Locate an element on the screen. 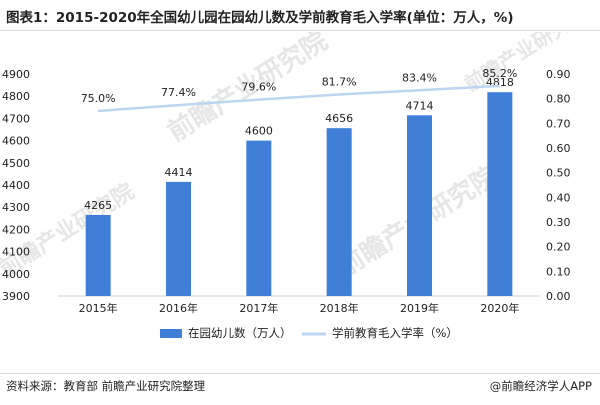 This screenshot has height=405, width=600. y-left-tick-label: 4700 is located at coordinates (16, 118).